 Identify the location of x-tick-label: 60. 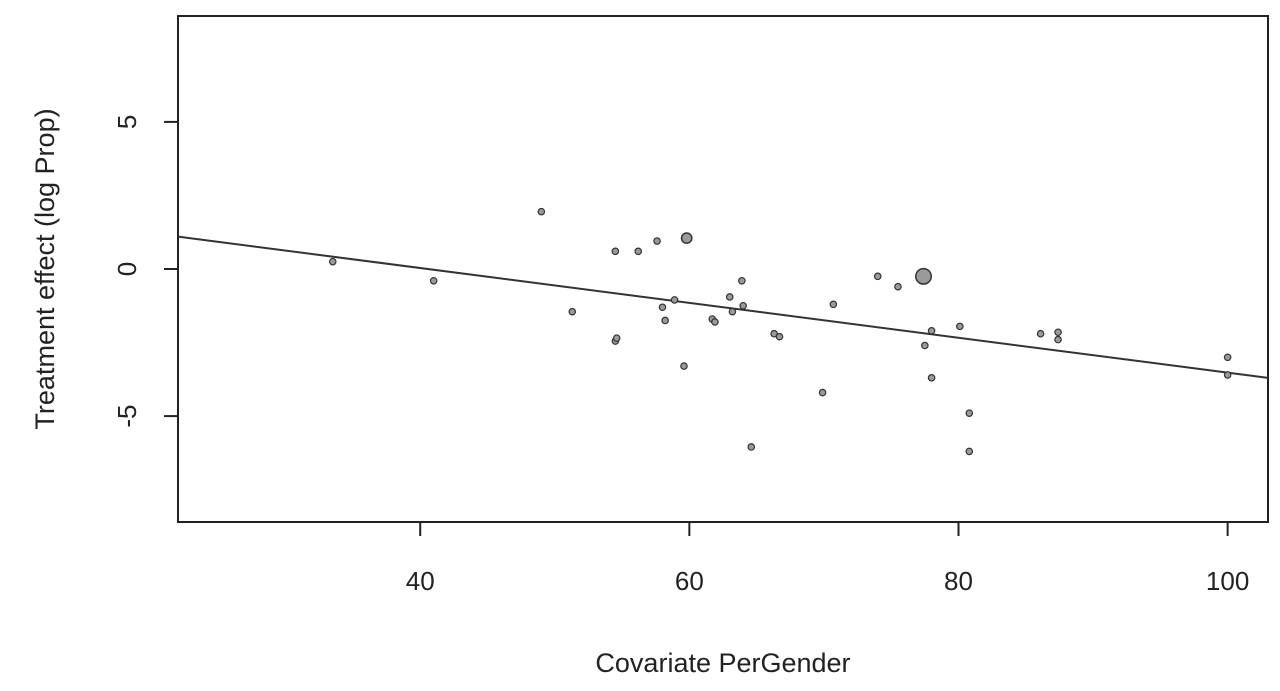
(689, 581).